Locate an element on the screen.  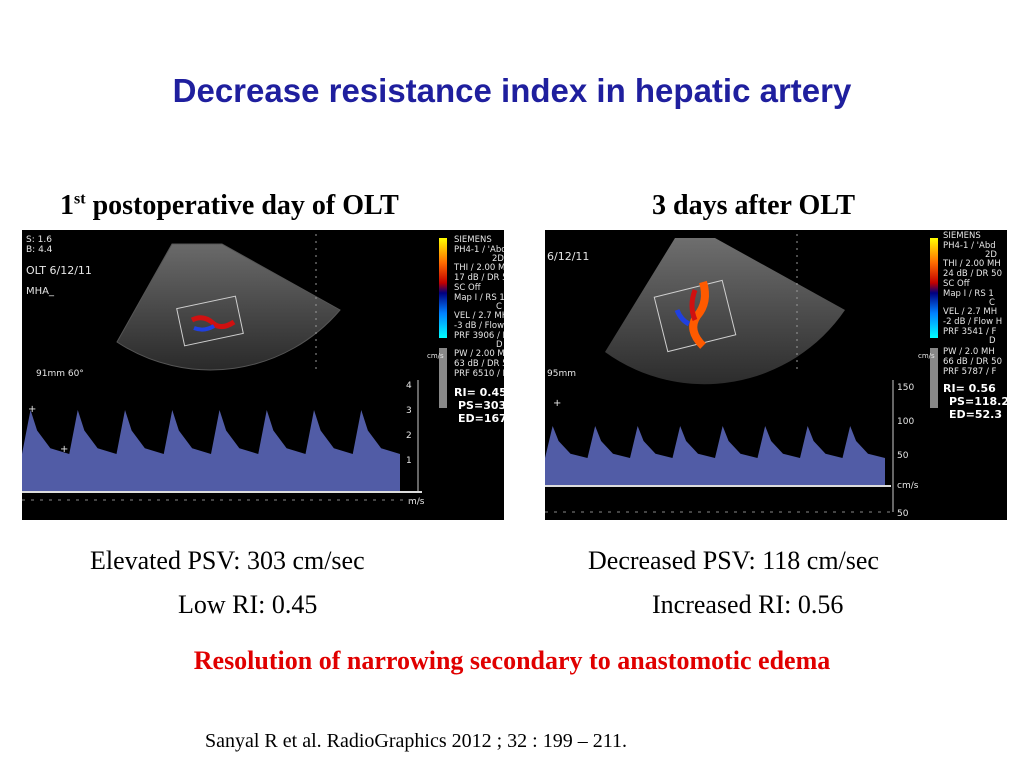
left-img-date: OLT 6/12/11 is located at coordinates (59, 270).